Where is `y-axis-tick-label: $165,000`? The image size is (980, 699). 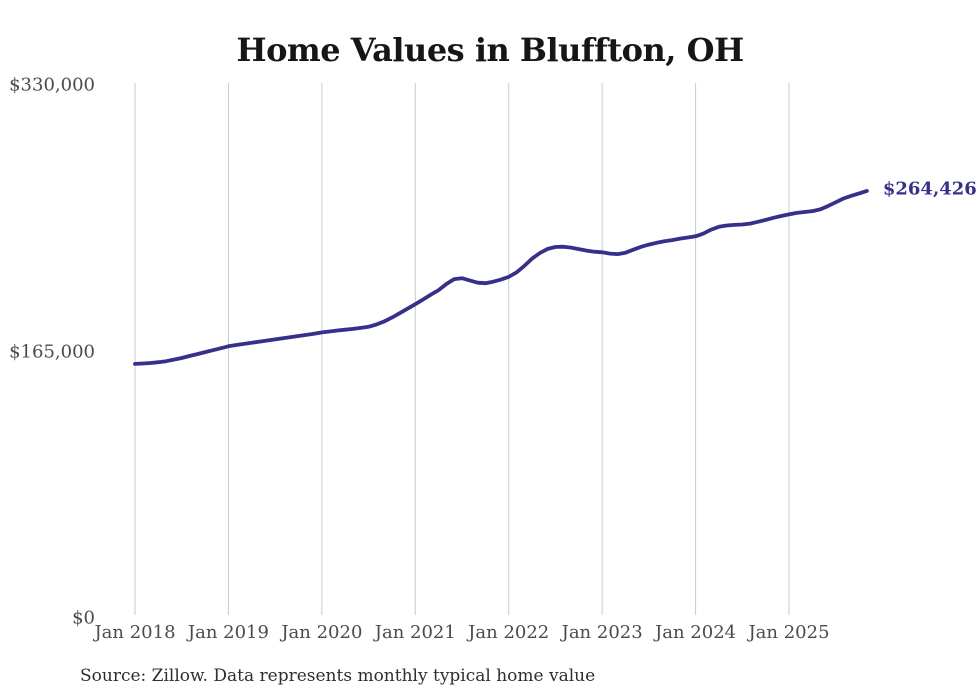
y-axis-tick-label: $165,000 is located at coordinates (52, 351).